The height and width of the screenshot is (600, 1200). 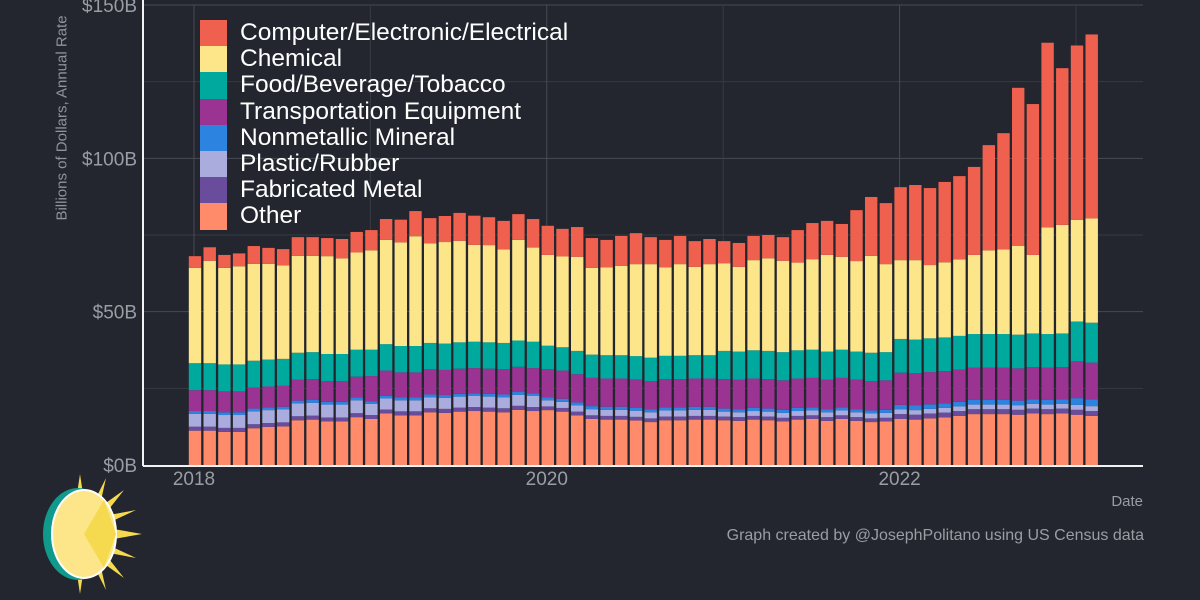 What do you see at coordinates (271, 216) in the screenshot?
I see `legend-label: Other` at bounding box center [271, 216].